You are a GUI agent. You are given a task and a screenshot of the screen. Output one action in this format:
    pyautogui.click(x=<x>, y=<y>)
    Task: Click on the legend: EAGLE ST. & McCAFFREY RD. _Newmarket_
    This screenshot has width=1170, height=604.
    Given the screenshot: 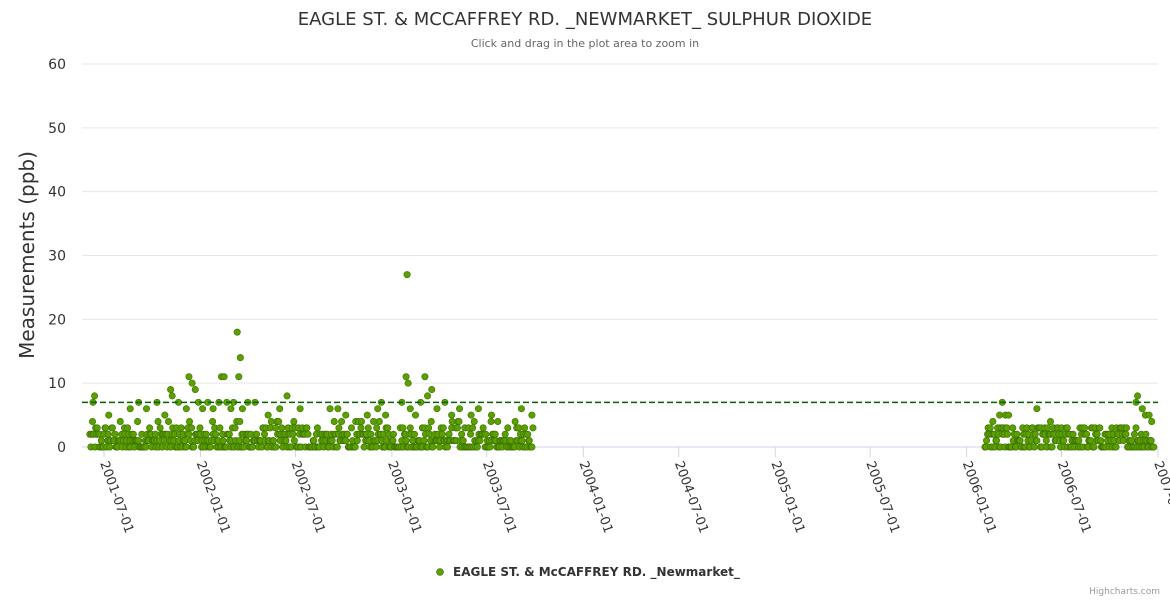 What is the action you would take?
    pyautogui.click(x=588, y=572)
    